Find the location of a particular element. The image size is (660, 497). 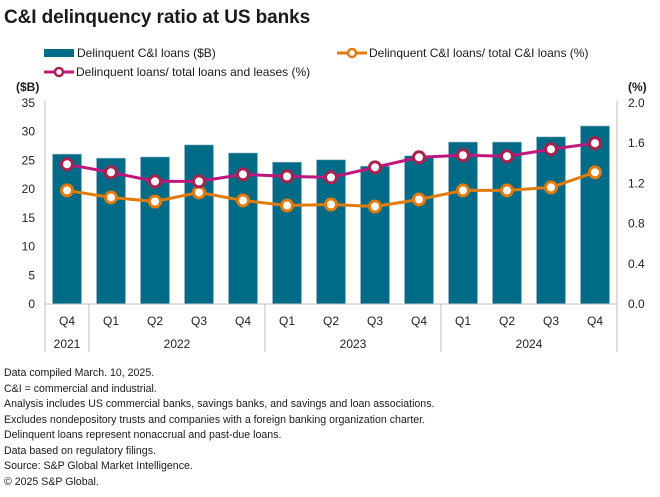

left-tick-label: 35 is located at coordinates (29, 103).